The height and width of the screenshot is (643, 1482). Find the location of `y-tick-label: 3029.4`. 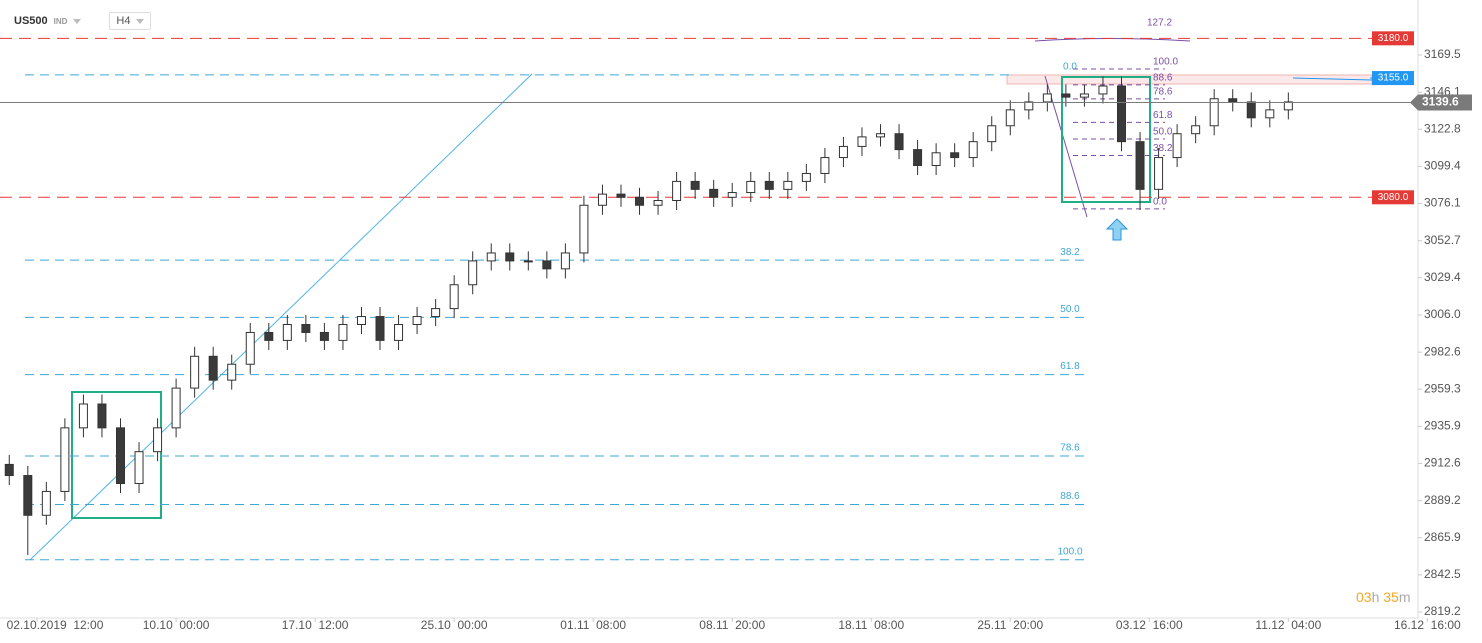

y-tick-label: 3029.4 is located at coordinates (1442, 277).